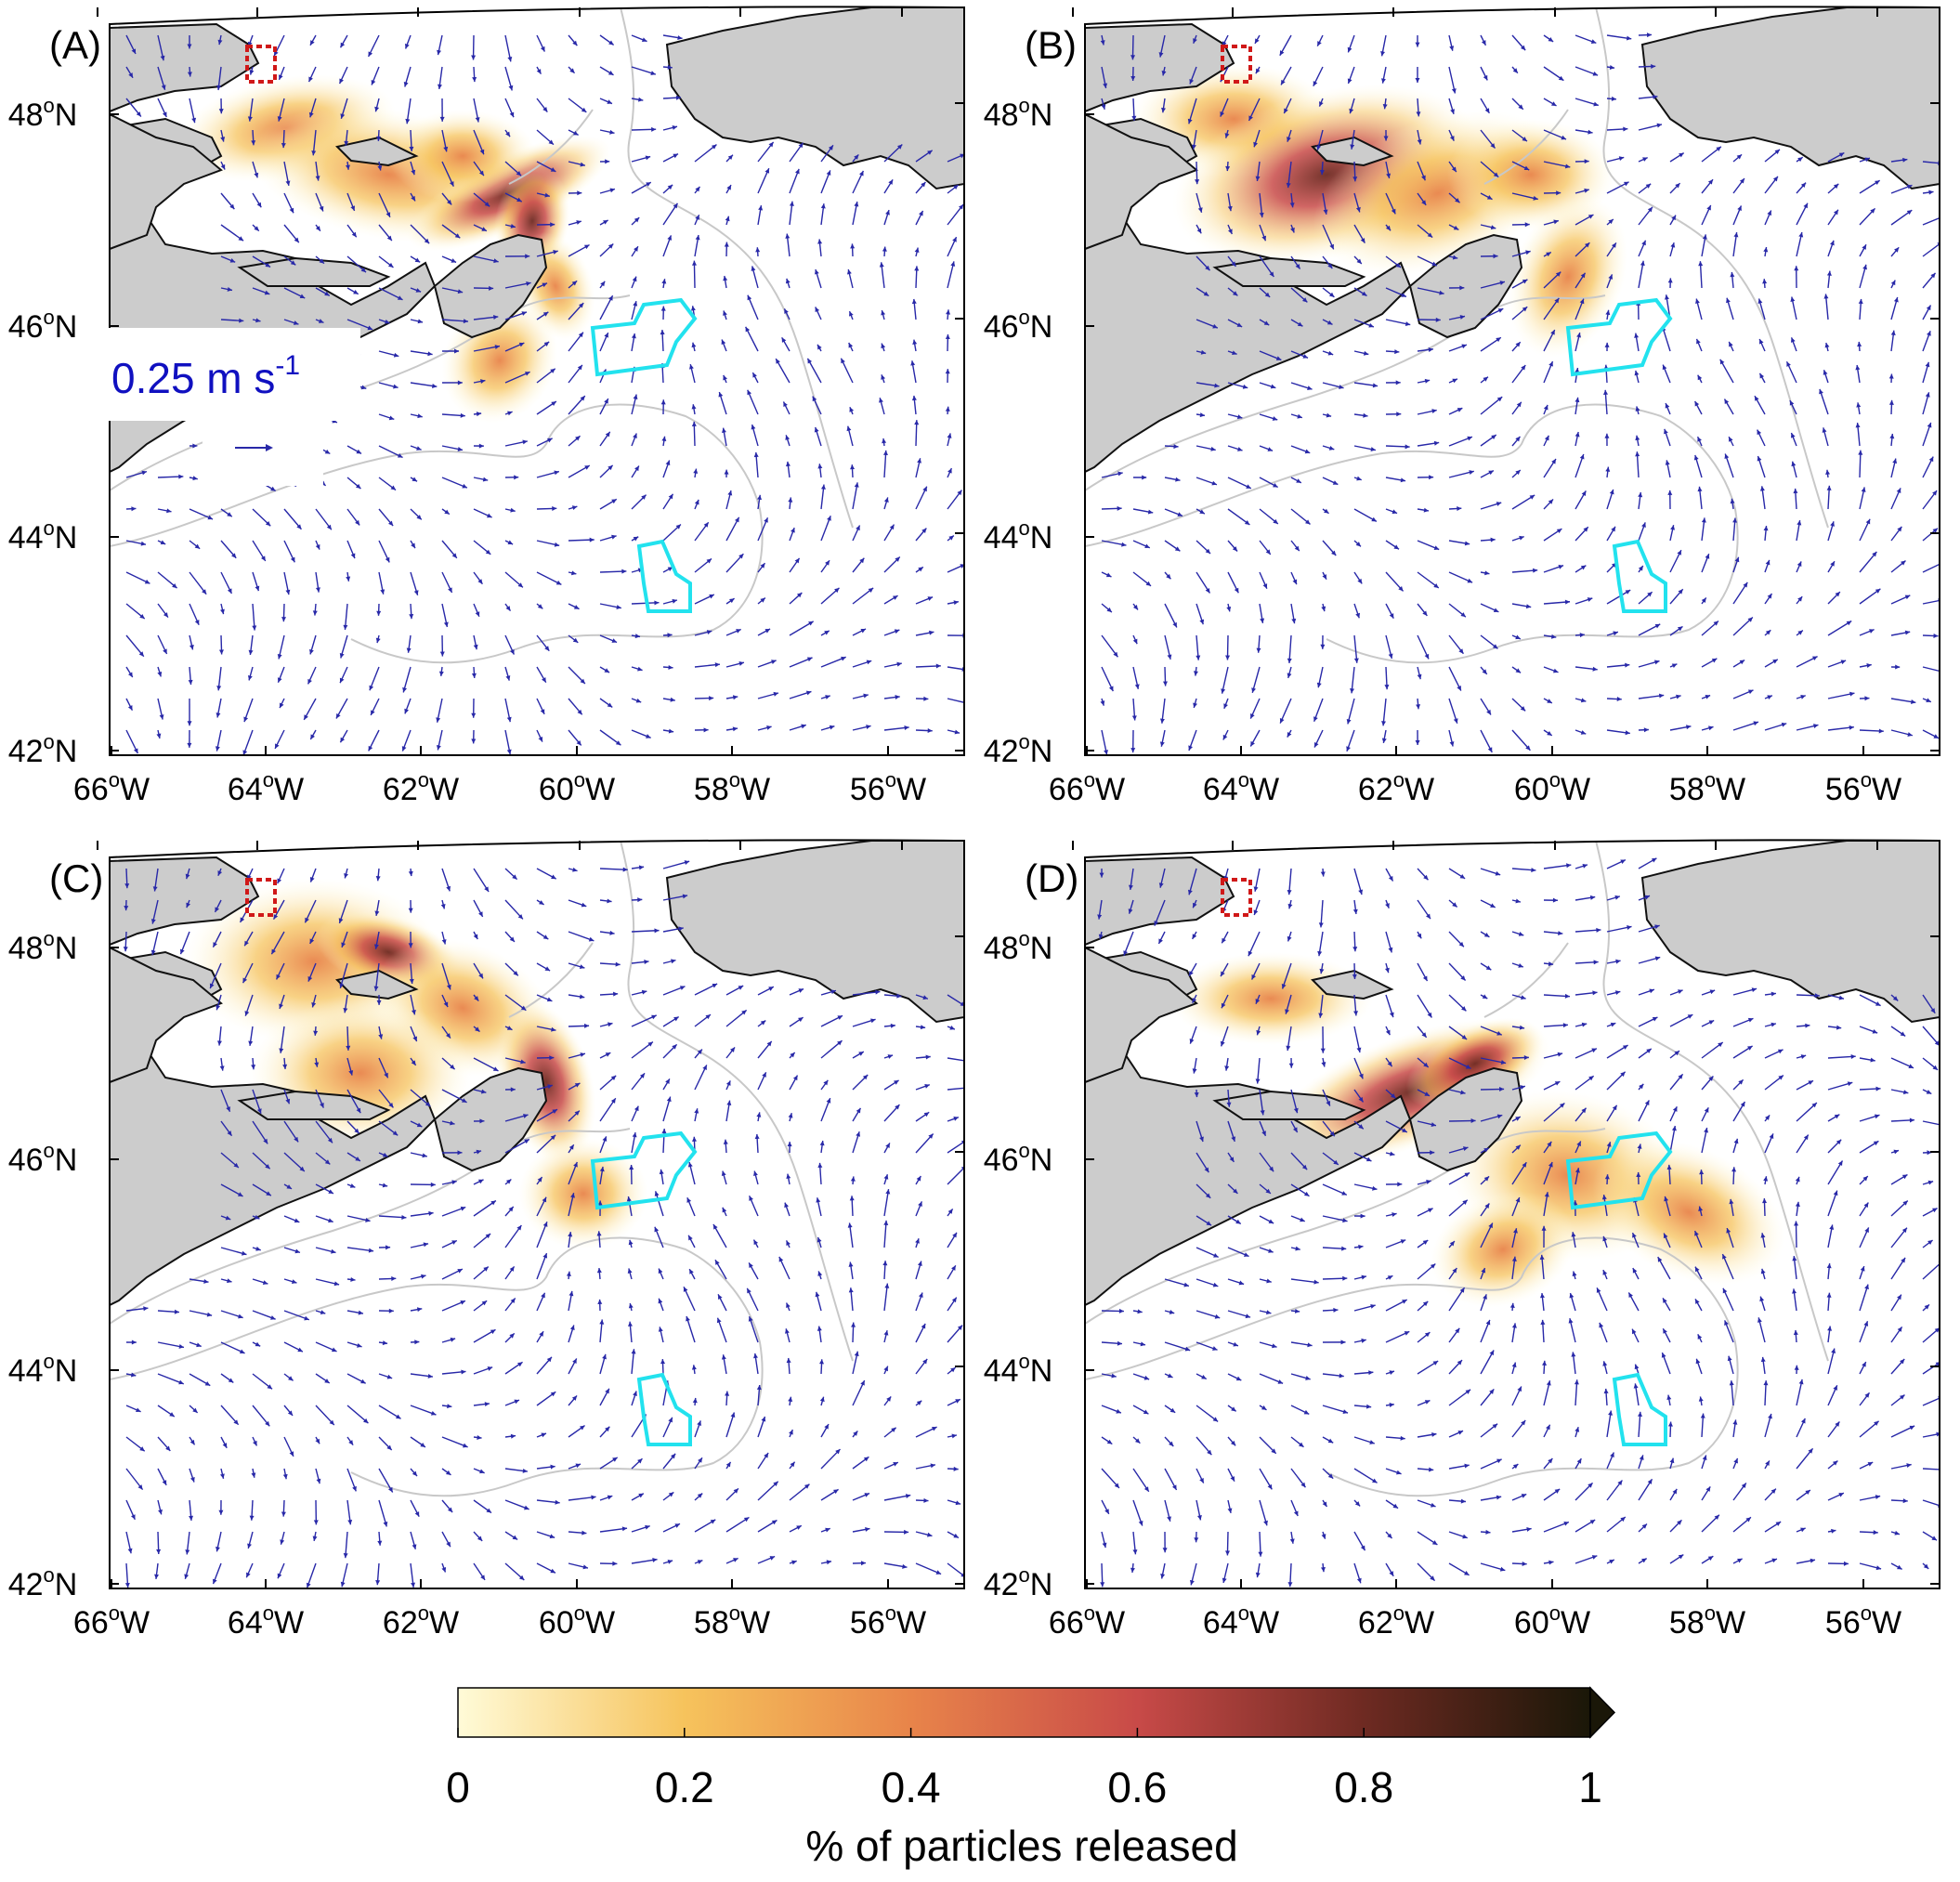 This screenshot has height=1882, width=1960. What do you see at coordinates (43, 750) in the screenshot?
I see `lat-tick-label: 42oN` at bounding box center [43, 750].